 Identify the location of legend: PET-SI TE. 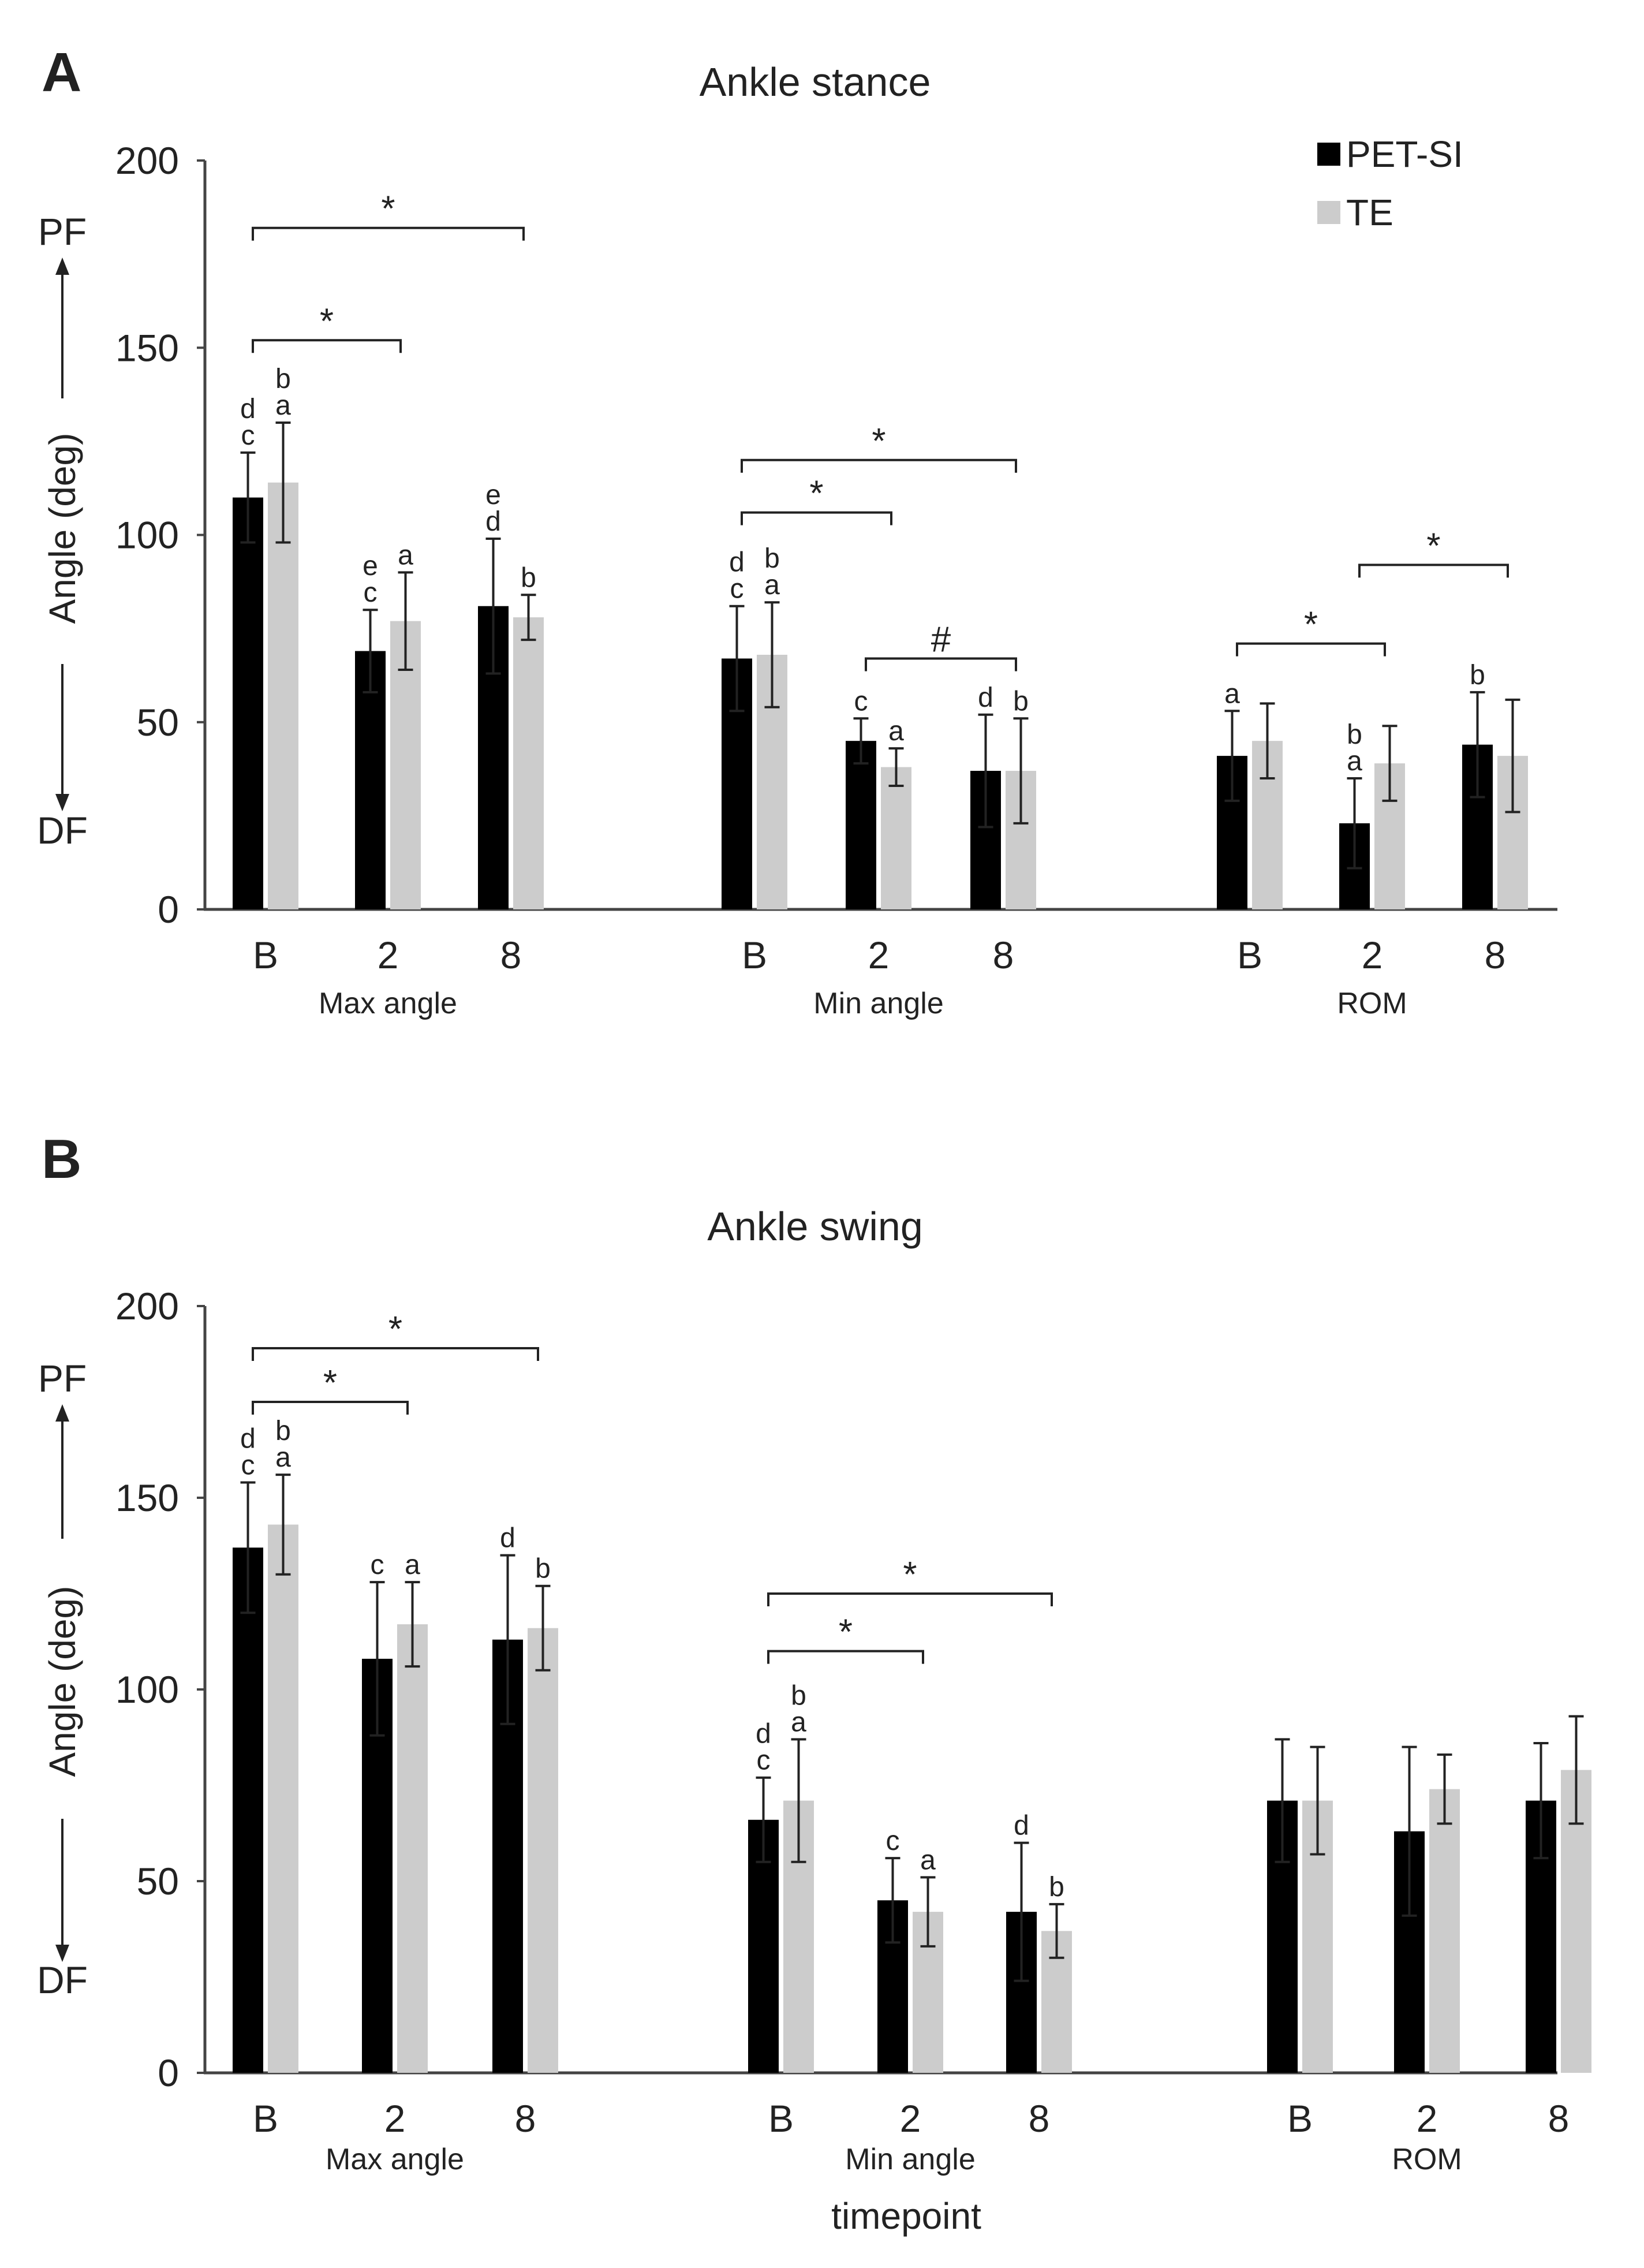
(1390, 183).